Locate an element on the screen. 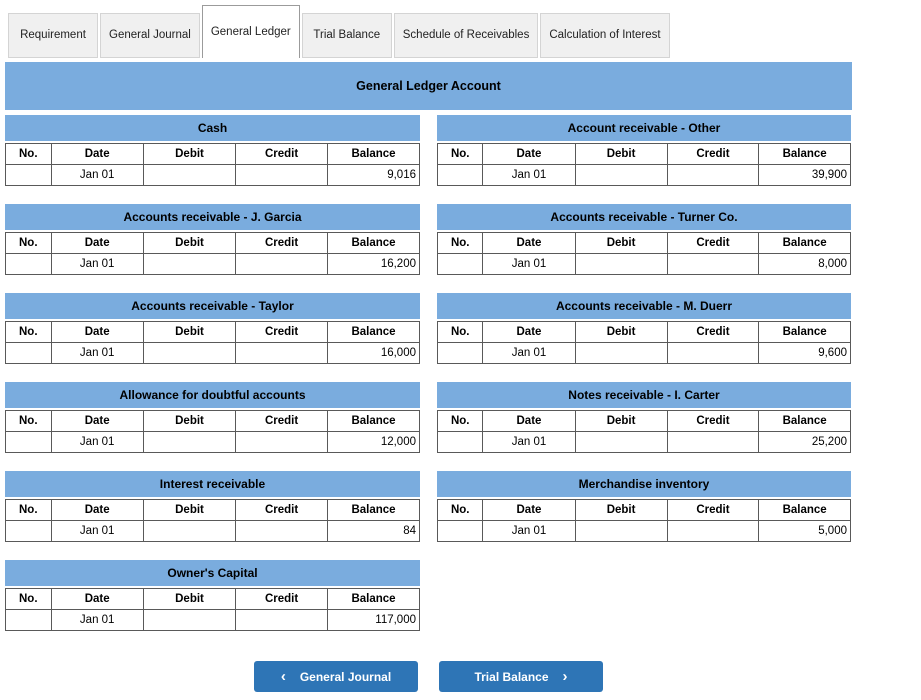 The image size is (921, 700). cell-balance: 84 is located at coordinates (373, 531).